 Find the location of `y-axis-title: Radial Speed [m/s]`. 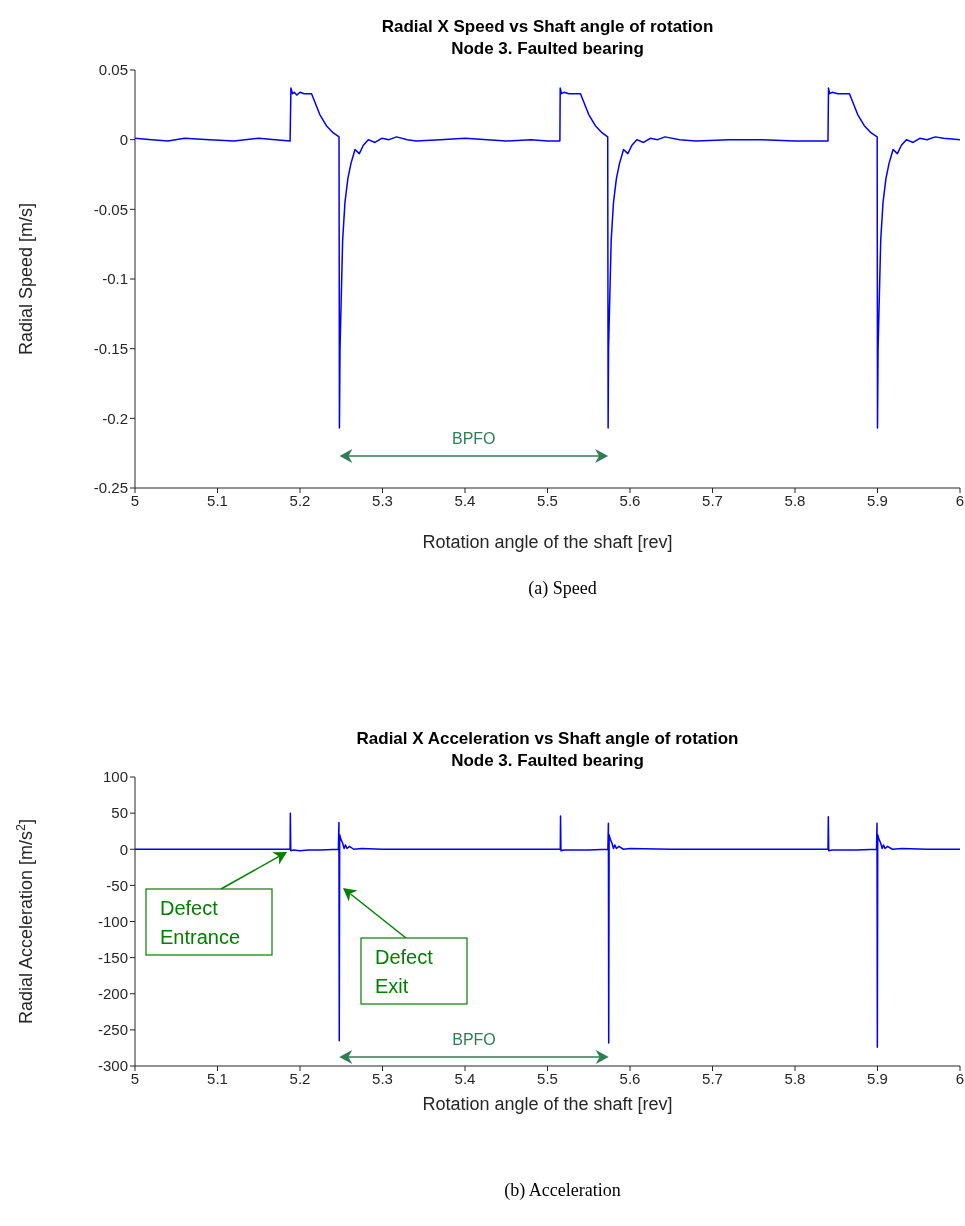

y-axis-title: Radial Speed [m/s] is located at coordinates (26, 279).